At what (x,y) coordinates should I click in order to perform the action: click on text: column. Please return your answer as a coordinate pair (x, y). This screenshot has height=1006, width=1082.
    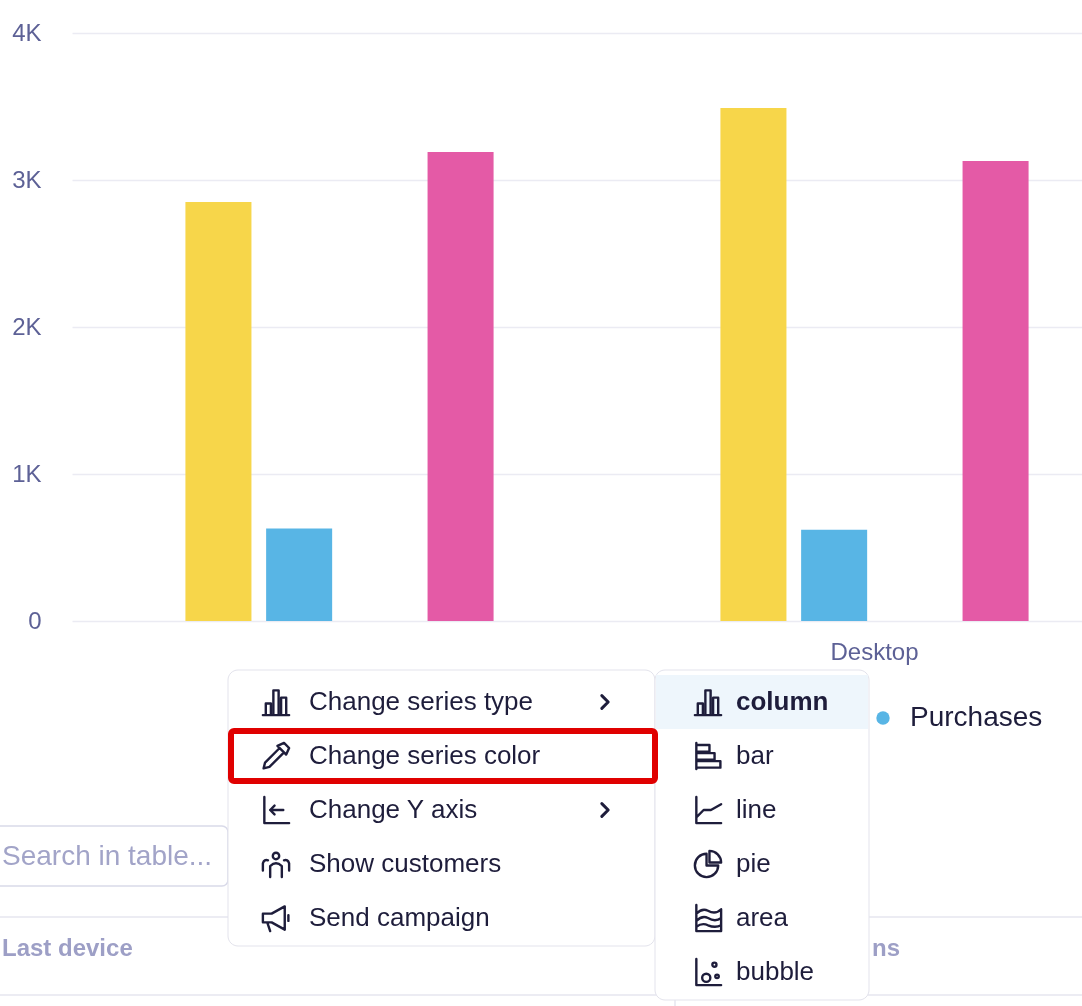
    Looking at the image, I should click on (782, 701).